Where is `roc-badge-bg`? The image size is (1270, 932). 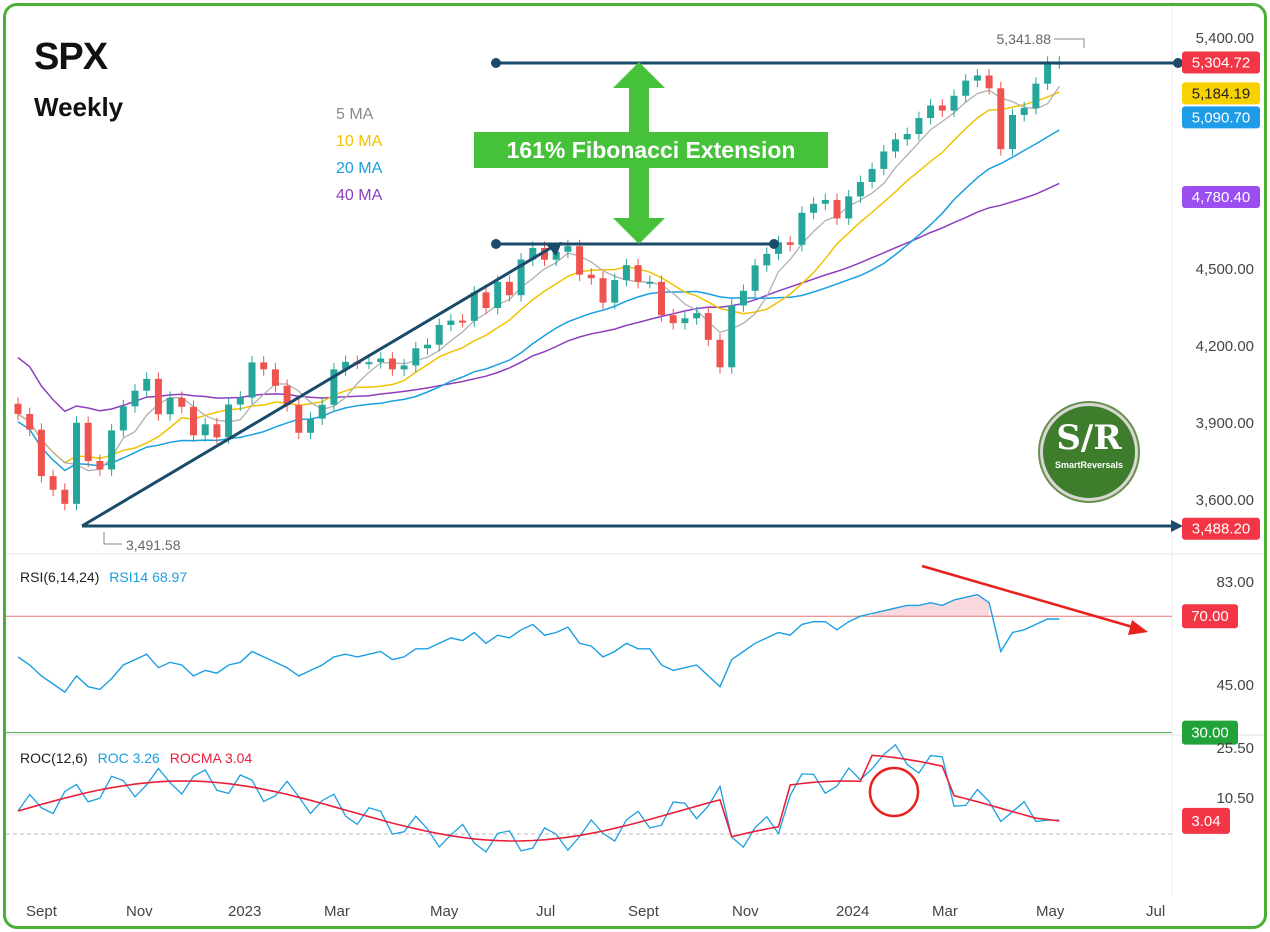 roc-badge-bg is located at coordinates (1206, 820).